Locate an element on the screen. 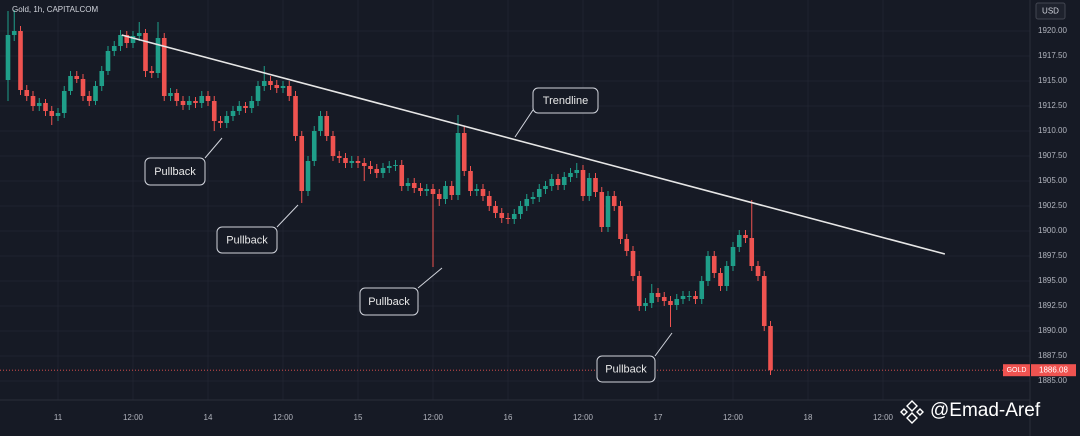 This screenshot has width=1080, height=436. x-tick-label: 14 is located at coordinates (208, 417).